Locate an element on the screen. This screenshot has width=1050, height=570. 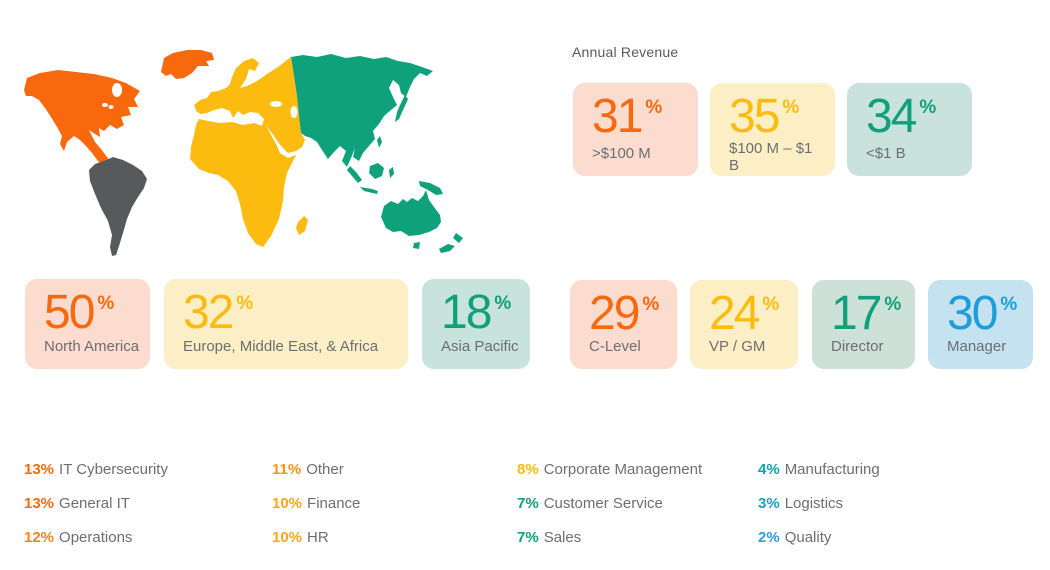
stat-value-row: 30% is located at coordinates (985, 314).